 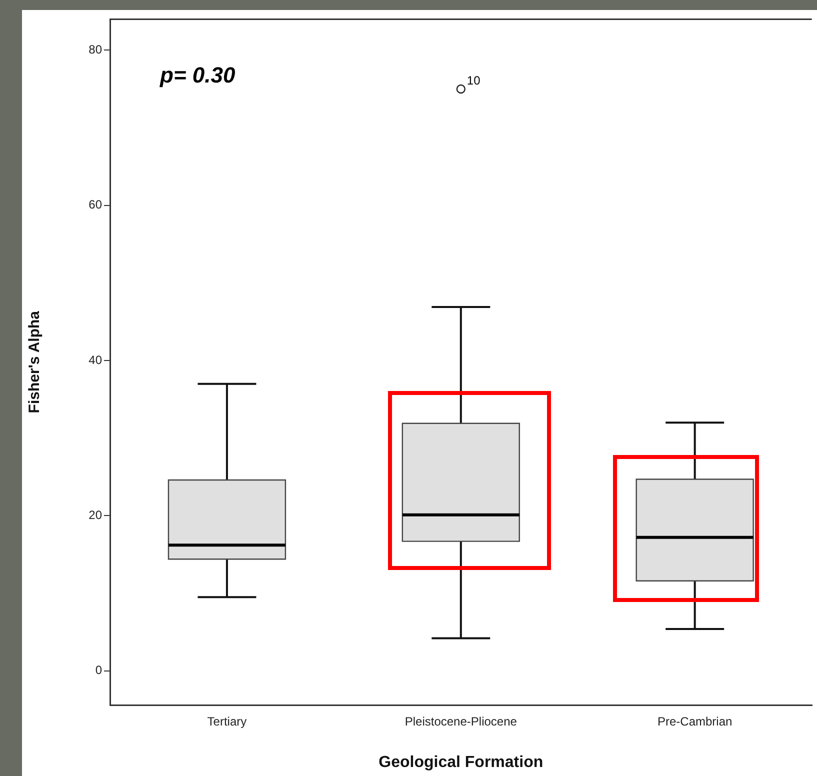 What do you see at coordinates (227, 721) in the screenshot?
I see `x-tick-label: Tertiary` at bounding box center [227, 721].